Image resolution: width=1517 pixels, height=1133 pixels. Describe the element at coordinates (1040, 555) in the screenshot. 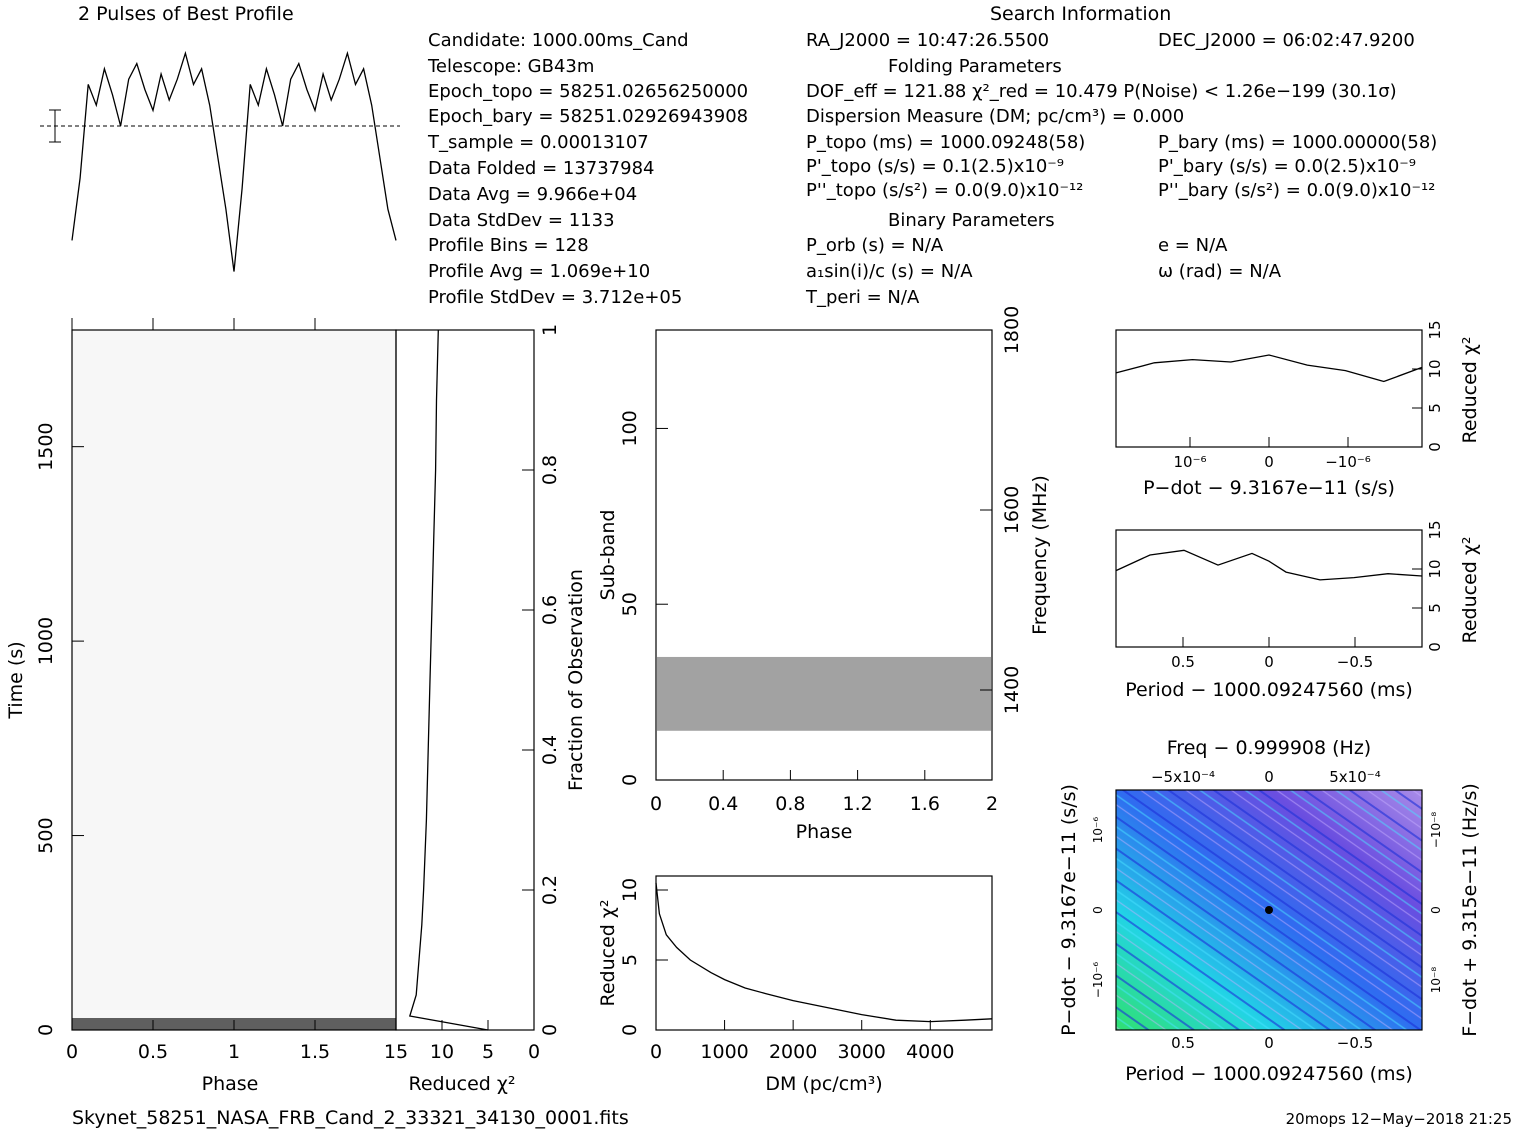

I see `subband-y2label: Frequency (MHz)` at that location.